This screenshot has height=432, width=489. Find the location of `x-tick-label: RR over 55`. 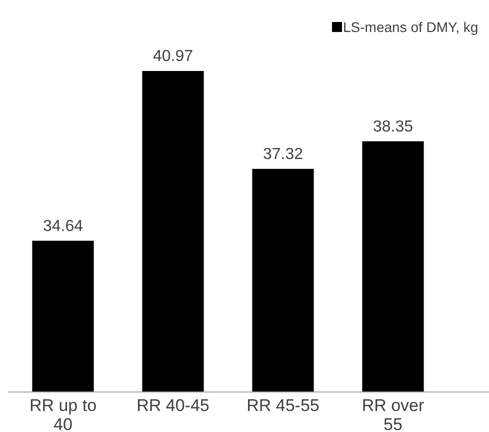

x-tick-label: RR over 55 is located at coordinates (393, 414).